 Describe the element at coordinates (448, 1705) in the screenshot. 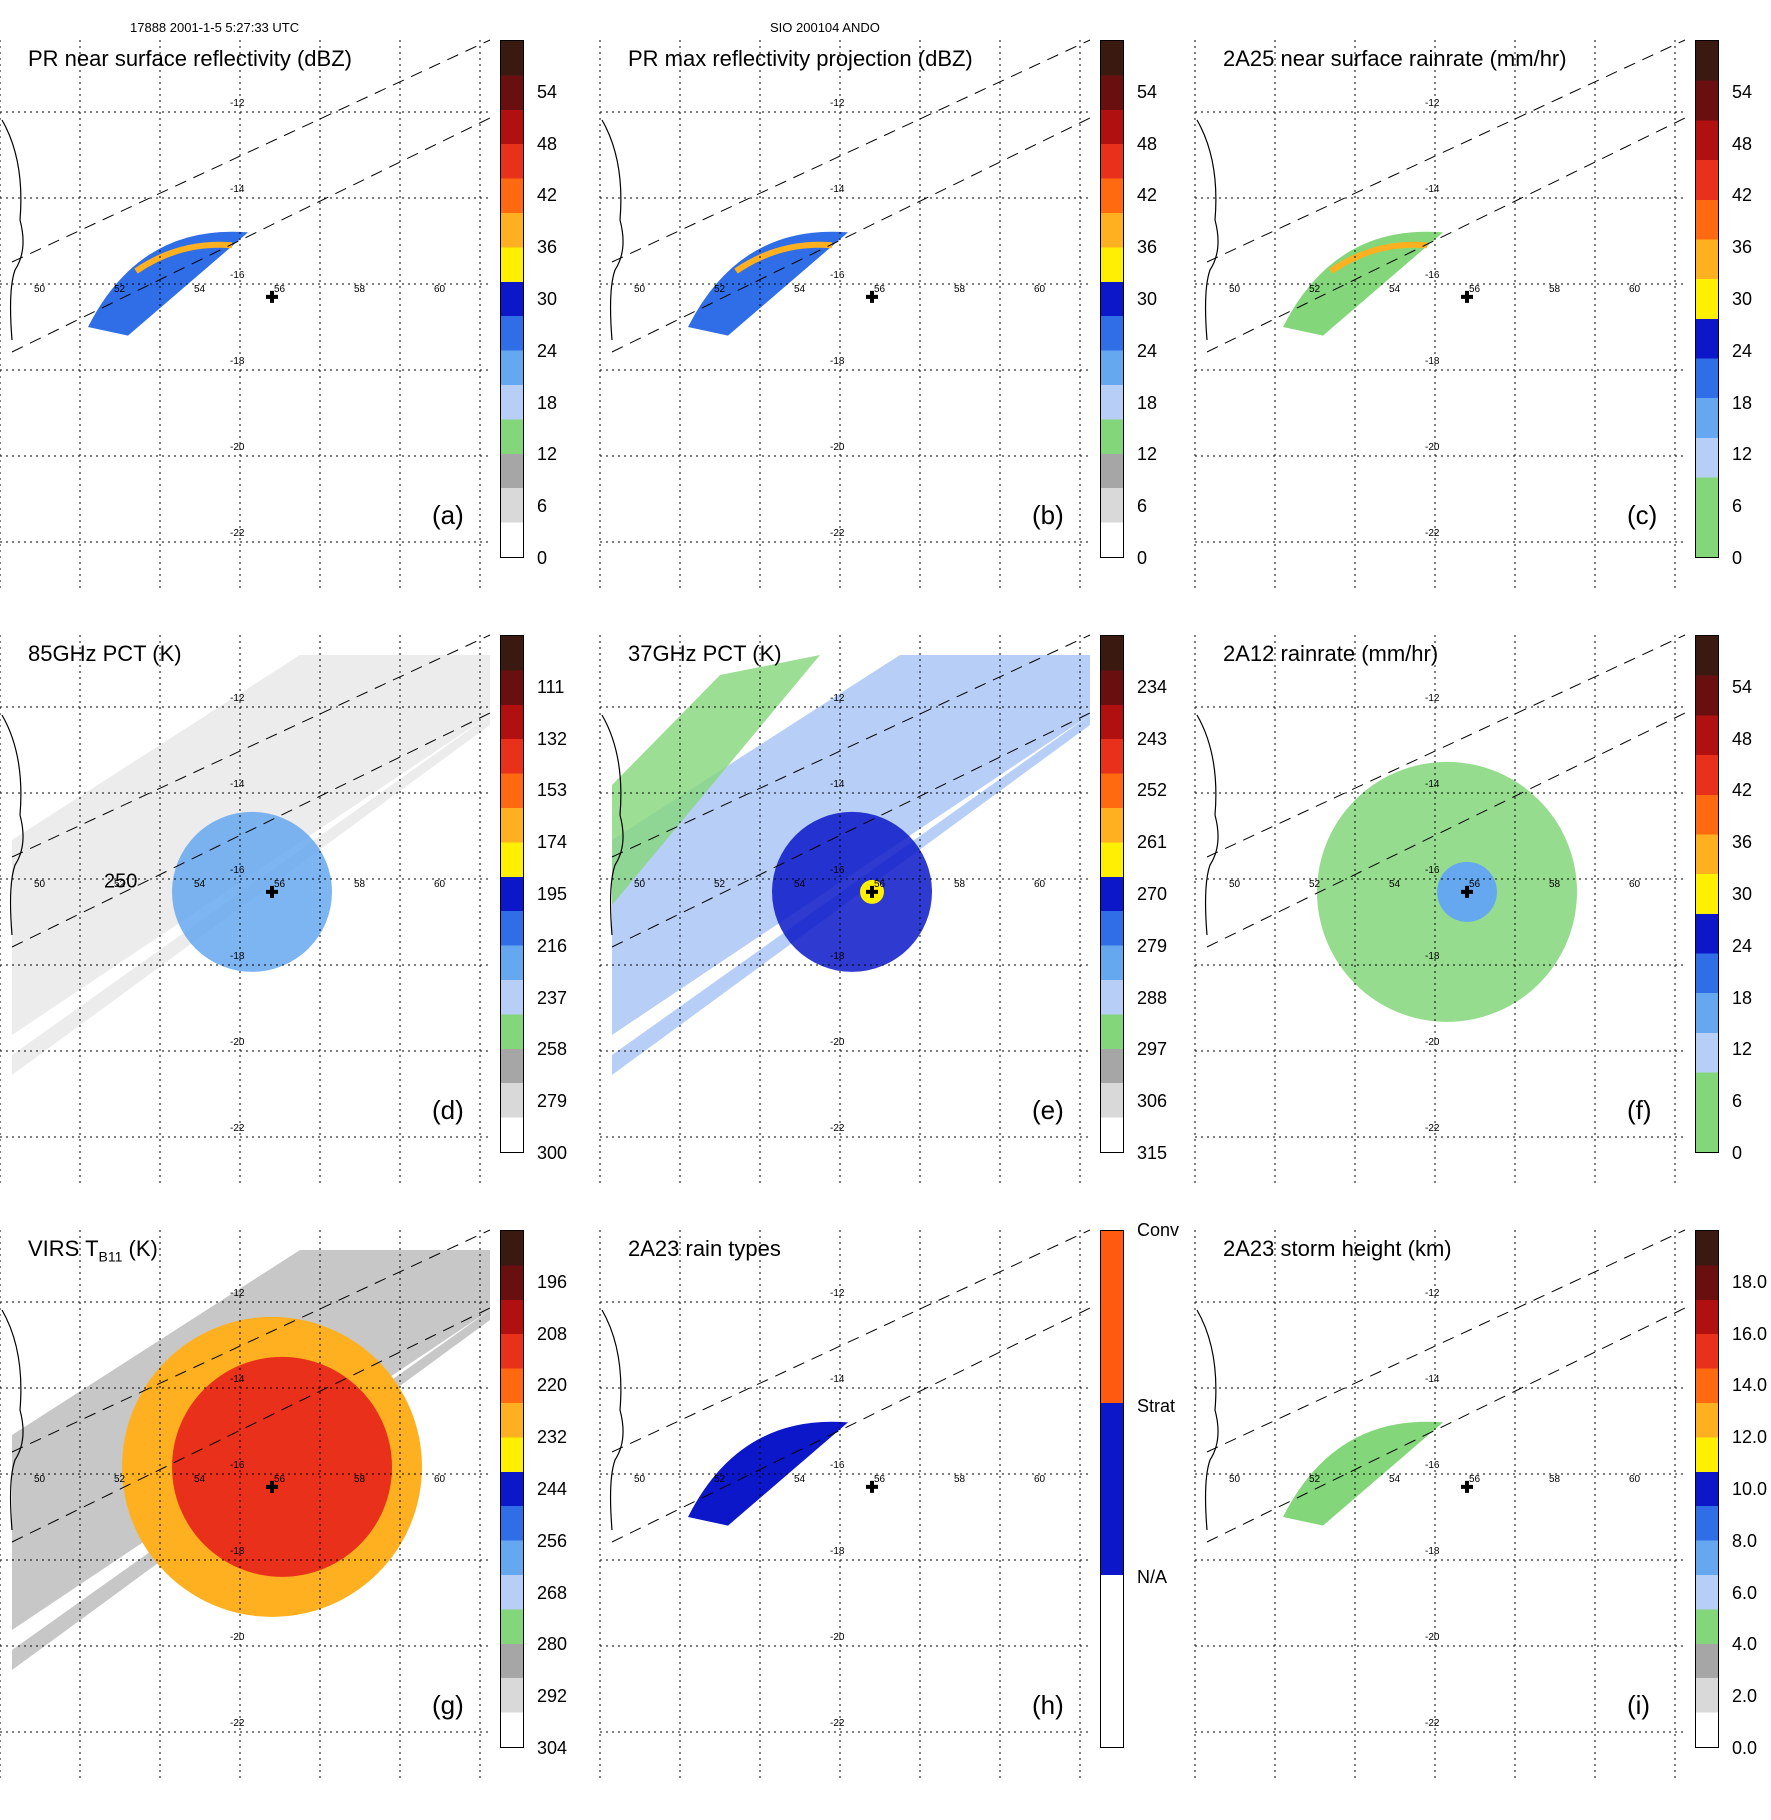

I see `panel-label: (g)` at that location.